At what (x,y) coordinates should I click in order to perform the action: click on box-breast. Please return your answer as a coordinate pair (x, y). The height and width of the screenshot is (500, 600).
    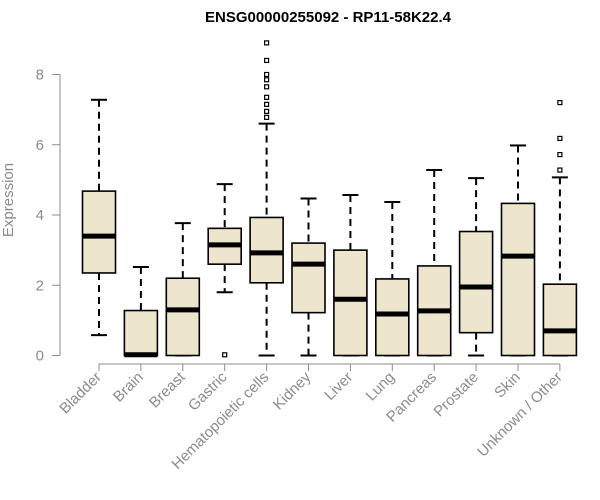
    Looking at the image, I should click on (183, 289).